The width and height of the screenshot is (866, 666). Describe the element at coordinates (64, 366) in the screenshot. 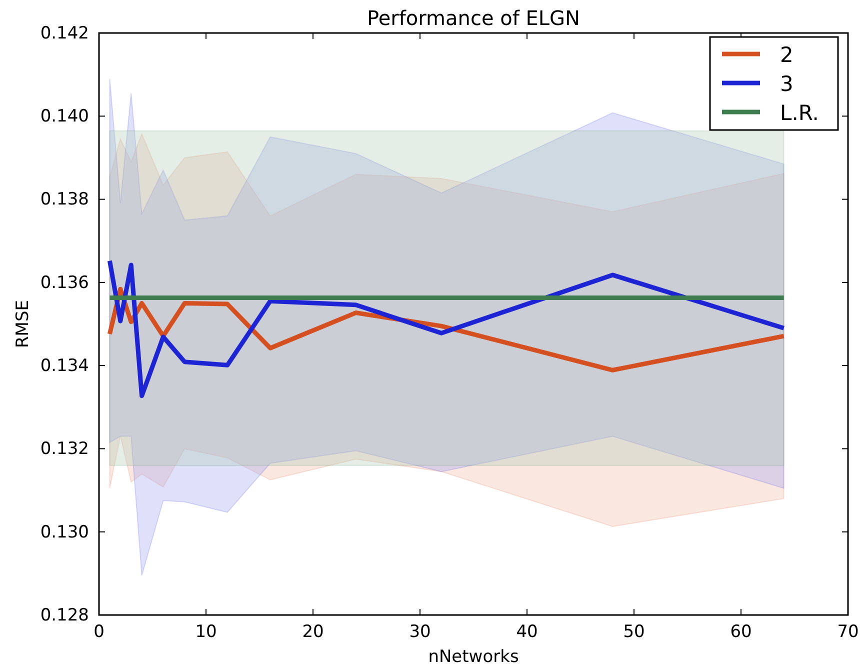

I see `y-tick-label: 0.134` at that location.